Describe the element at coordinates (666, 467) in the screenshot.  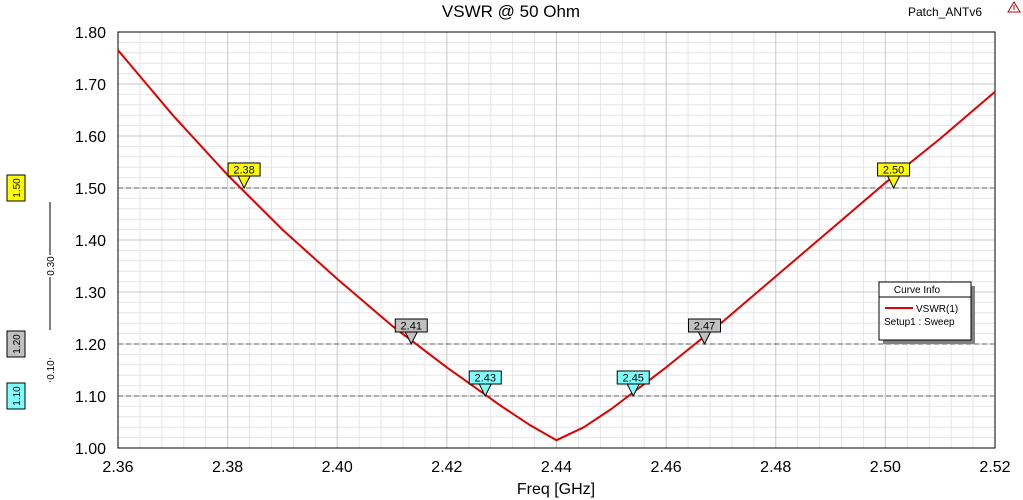
I see `x-tick-label: 2.46` at that location.